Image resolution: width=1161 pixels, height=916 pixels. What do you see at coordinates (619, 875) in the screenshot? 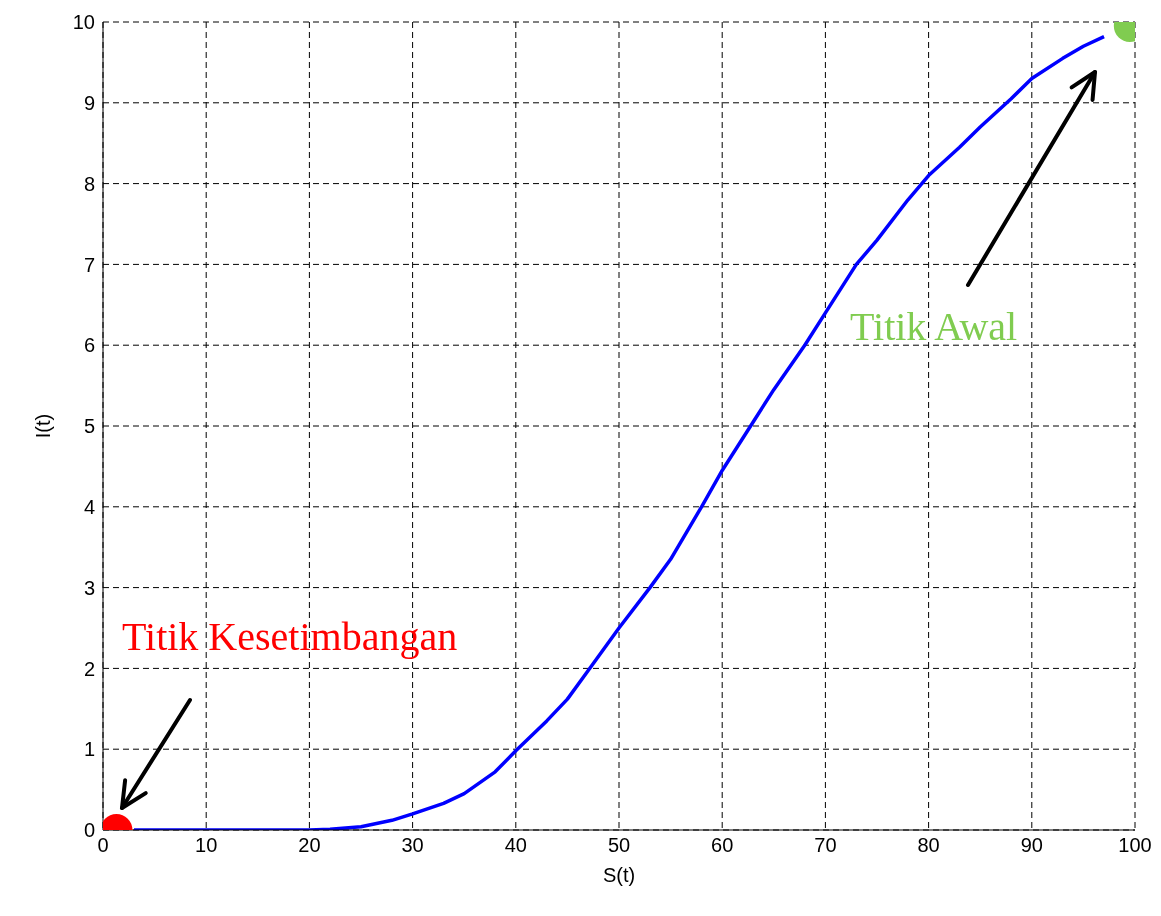
I see `x-axis-title: S(t)` at bounding box center [619, 875].